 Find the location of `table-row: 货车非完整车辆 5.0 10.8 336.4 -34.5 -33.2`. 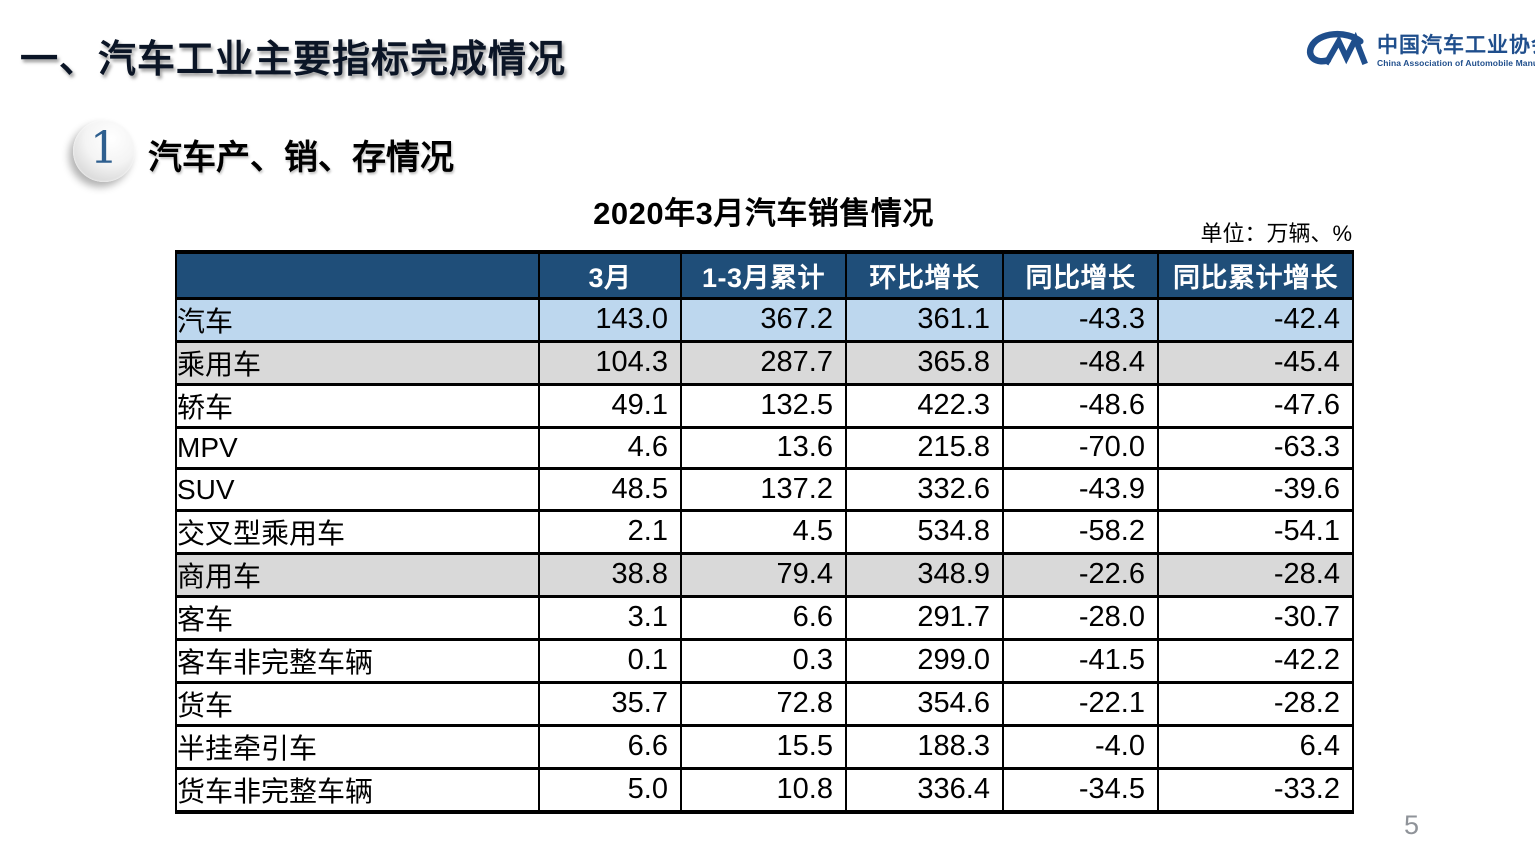

table-row: 货车非完整车辆 5.0 10.8 336.4 -34.5 -33.2 is located at coordinates (764, 791).